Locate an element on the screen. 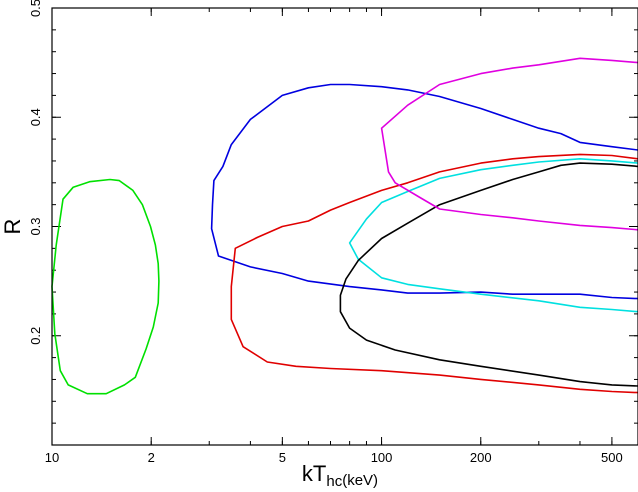  x-axis-label-main: kT is located at coordinates (314, 473).